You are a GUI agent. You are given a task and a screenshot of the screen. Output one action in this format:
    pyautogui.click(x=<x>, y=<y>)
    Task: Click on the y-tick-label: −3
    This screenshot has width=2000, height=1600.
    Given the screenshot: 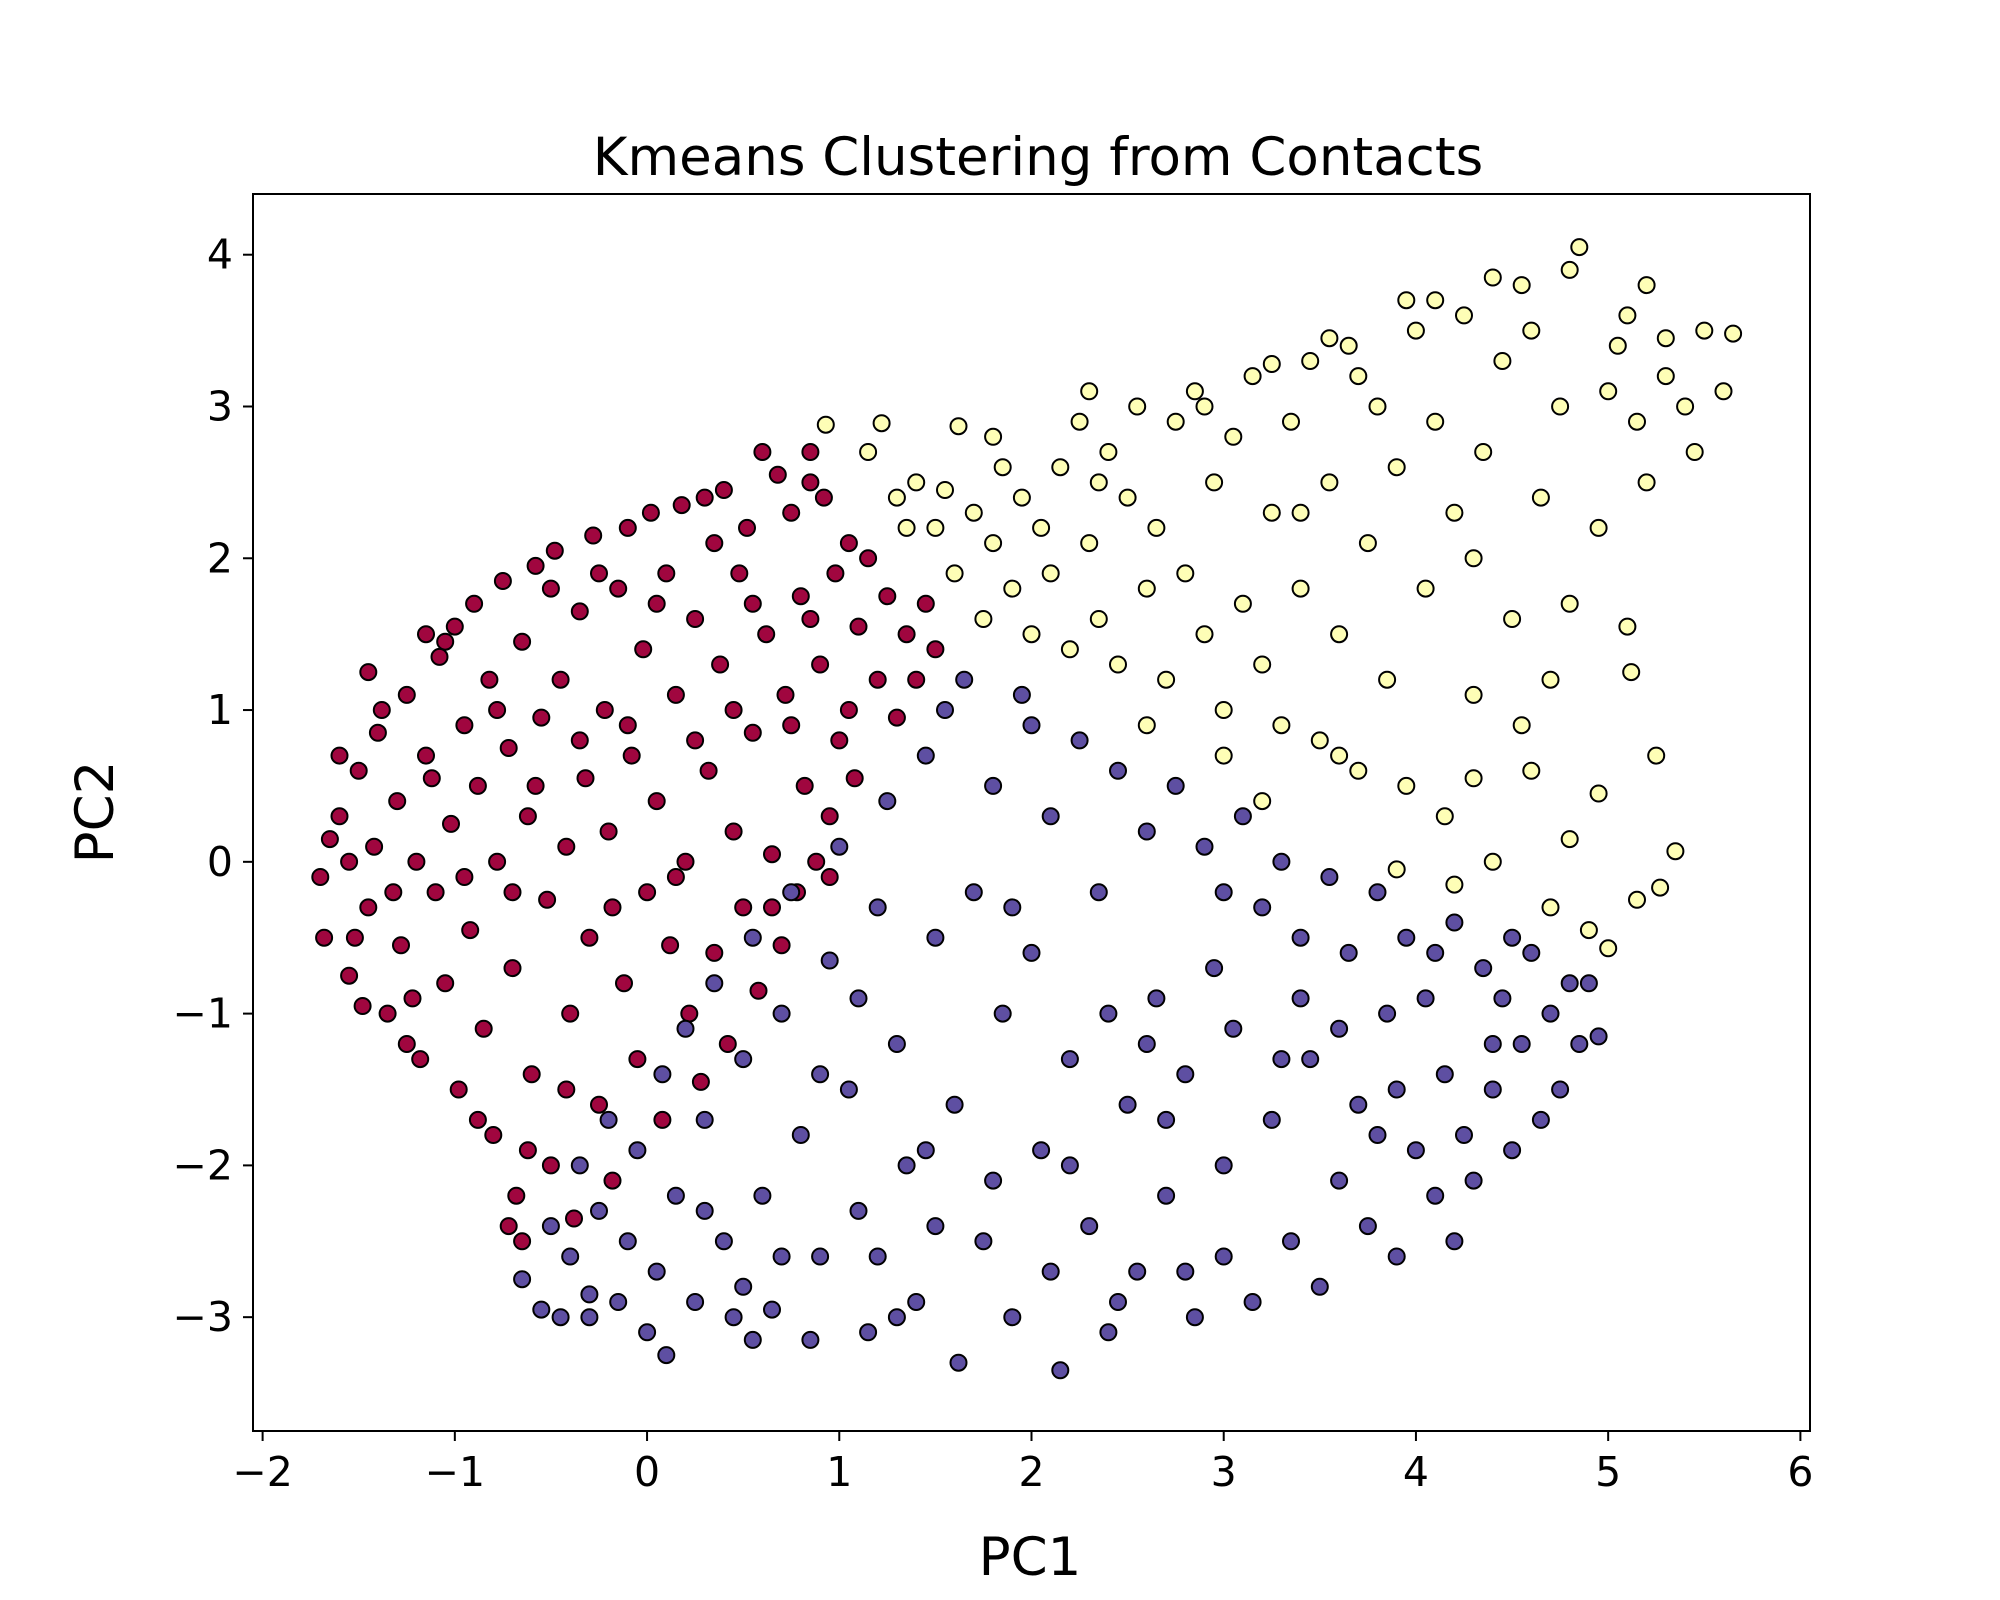 What is the action you would take?
    pyautogui.click(x=203, y=1317)
    